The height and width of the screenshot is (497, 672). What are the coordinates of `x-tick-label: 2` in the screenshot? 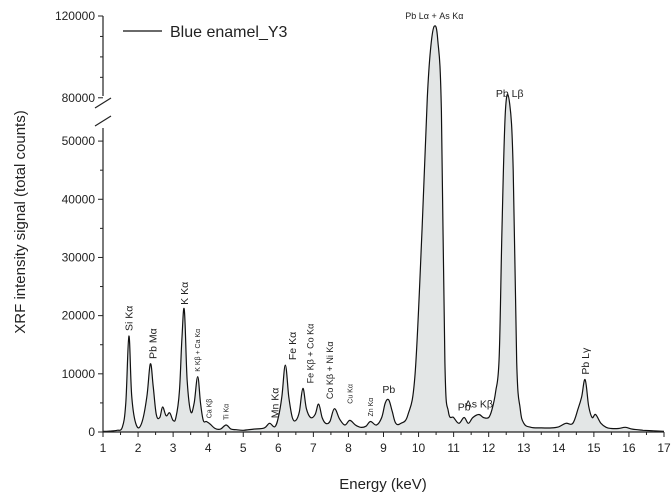 It's located at (138, 448).